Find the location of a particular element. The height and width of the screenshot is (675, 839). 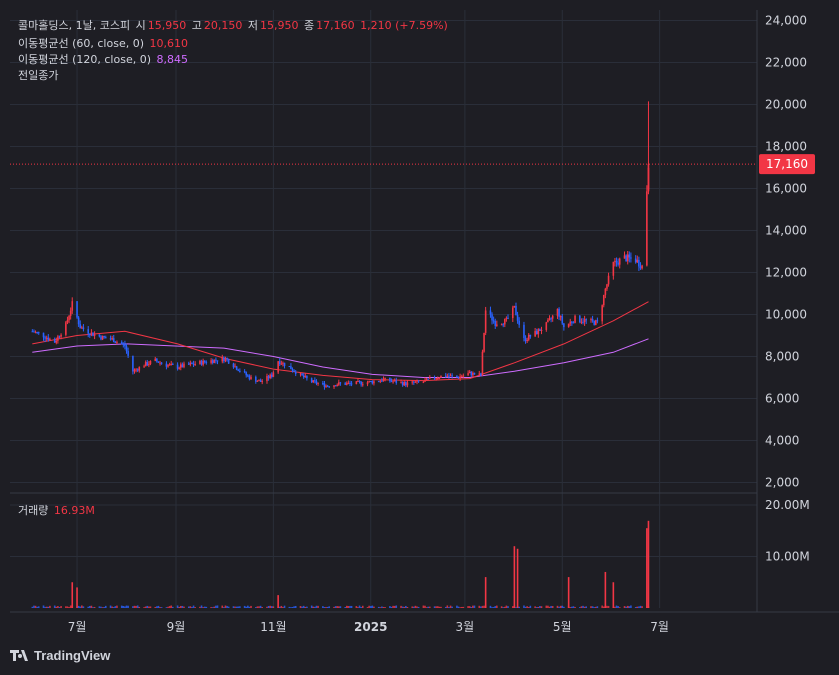

last-candle-body is located at coordinates (648, 177).